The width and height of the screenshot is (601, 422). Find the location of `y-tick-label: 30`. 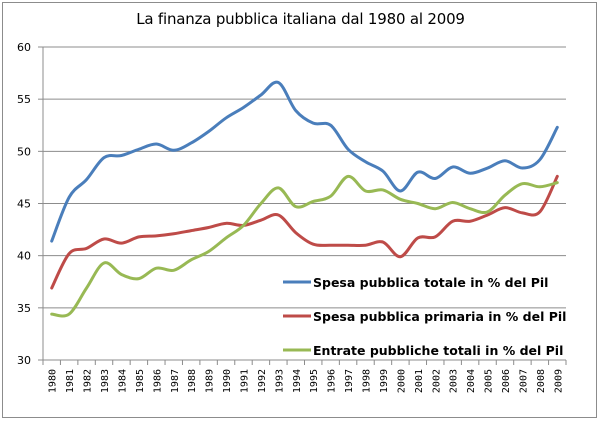

y-tick-label: 30 is located at coordinates (24, 360).